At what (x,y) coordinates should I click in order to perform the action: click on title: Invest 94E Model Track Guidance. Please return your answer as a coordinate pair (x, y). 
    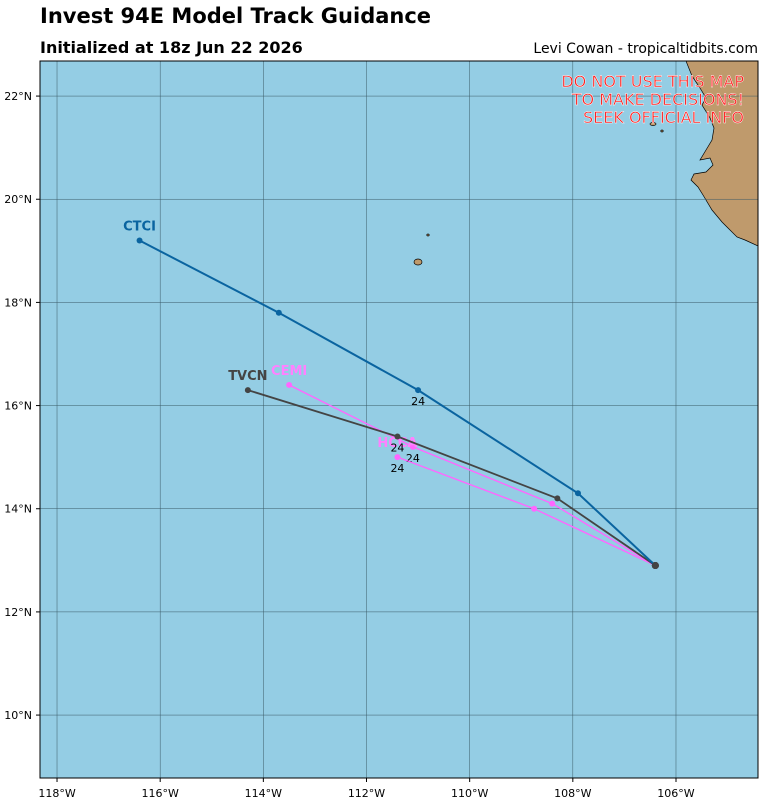
    Looking at the image, I should click on (235, 16).